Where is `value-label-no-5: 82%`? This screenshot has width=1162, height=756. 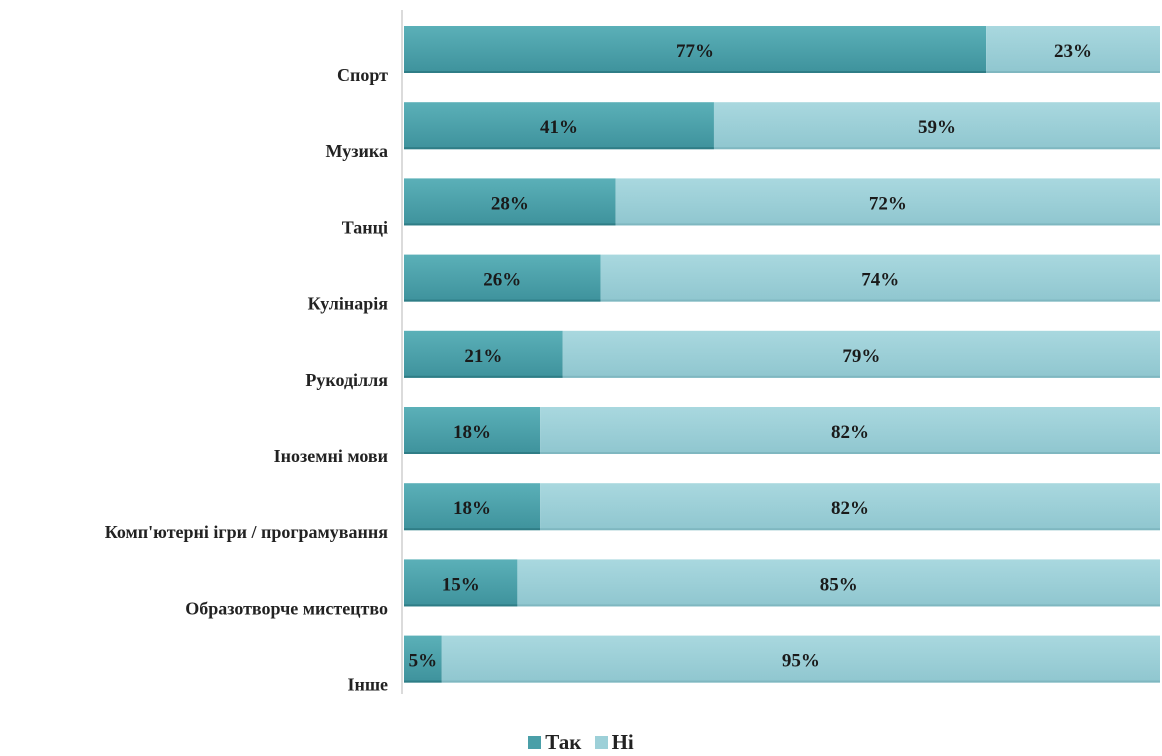 value-label-no-5: 82% is located at coordinates (850, 432).